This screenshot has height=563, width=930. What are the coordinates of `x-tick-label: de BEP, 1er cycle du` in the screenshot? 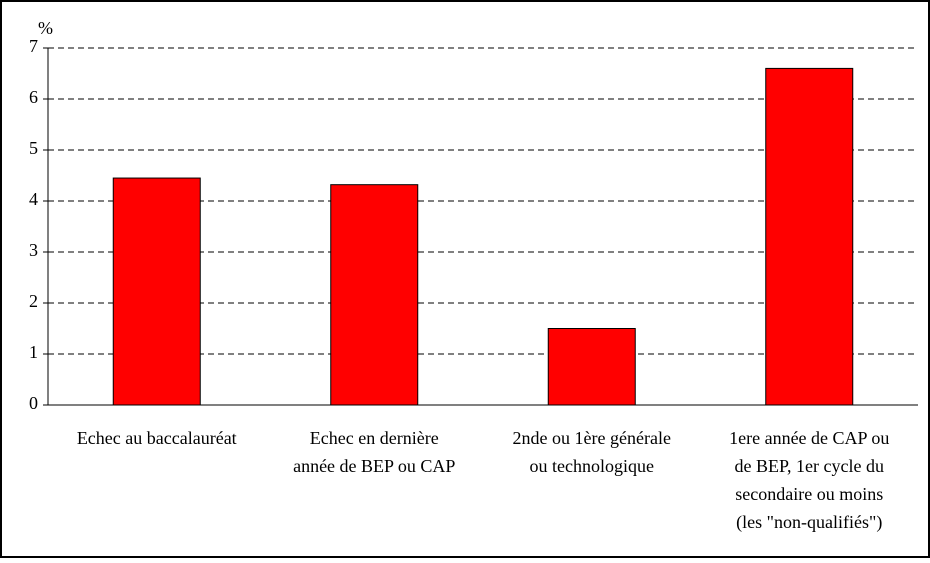 It's located at (809, 466).